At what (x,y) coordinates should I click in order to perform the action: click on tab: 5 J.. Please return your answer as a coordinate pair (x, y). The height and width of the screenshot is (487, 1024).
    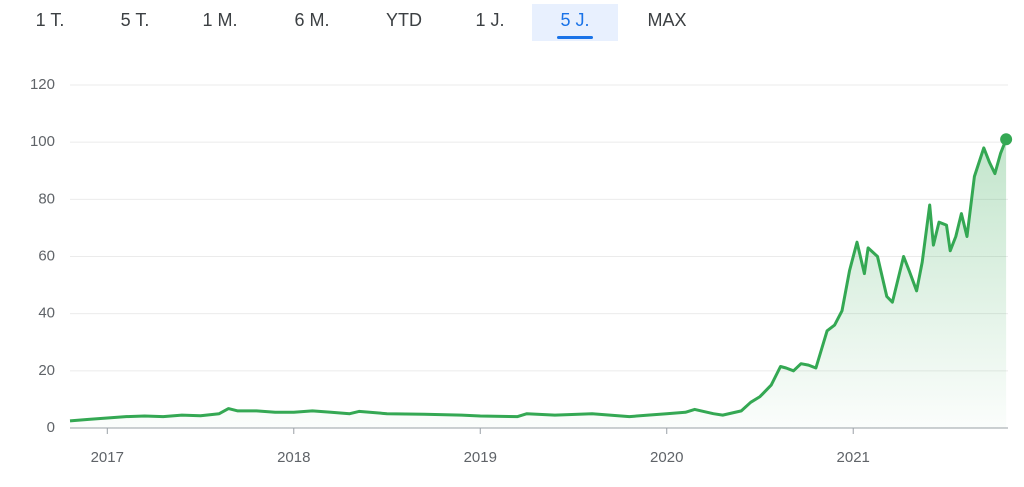
    Looking at the image, I should click on (574, 20).